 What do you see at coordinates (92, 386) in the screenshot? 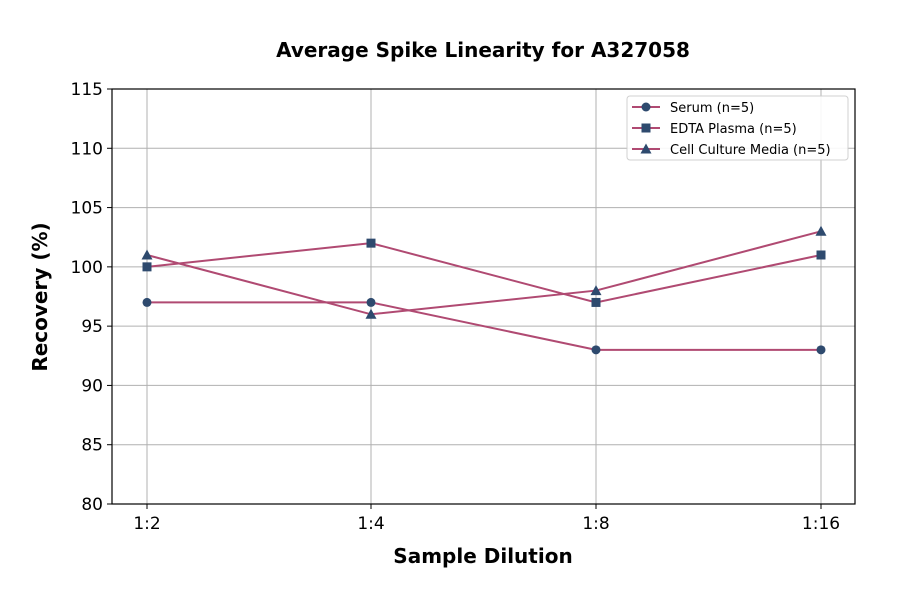
I see `y-tick-label: 90` at bounding box center [92, 386].